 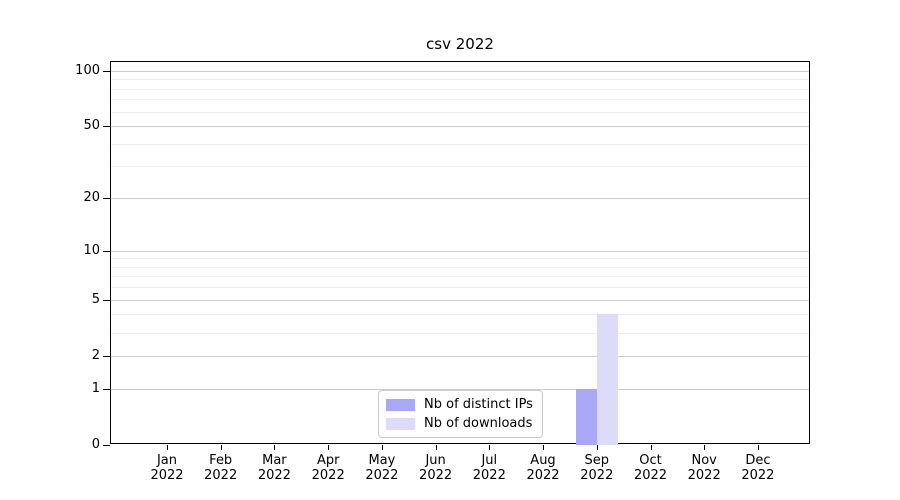 What do you see at coordinates (543, 468) in the screenshot?
I see `x-tick-label: Aug 2022` at bounding box center [543, 468].